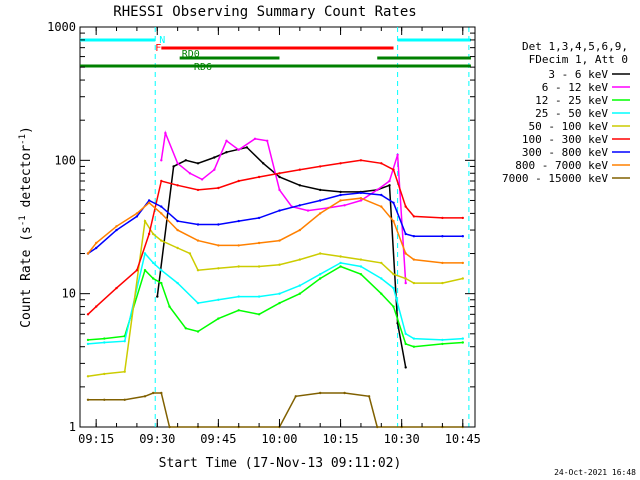 The image size is (640, 480). I want to click on flag-bars: NF RD0 RD6, so click(275, 54).